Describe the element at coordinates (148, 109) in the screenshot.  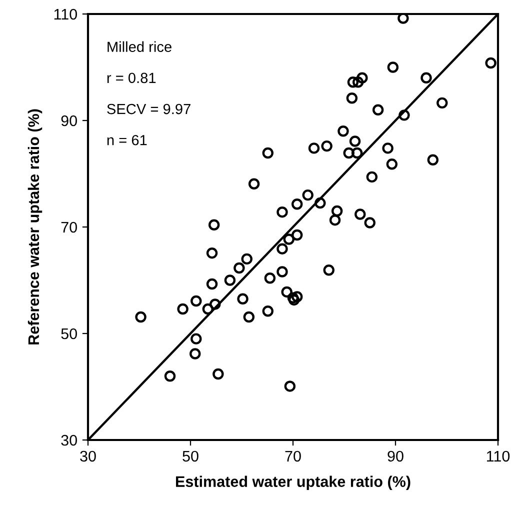
I see `annotation: SECV = 9.97` at that location.